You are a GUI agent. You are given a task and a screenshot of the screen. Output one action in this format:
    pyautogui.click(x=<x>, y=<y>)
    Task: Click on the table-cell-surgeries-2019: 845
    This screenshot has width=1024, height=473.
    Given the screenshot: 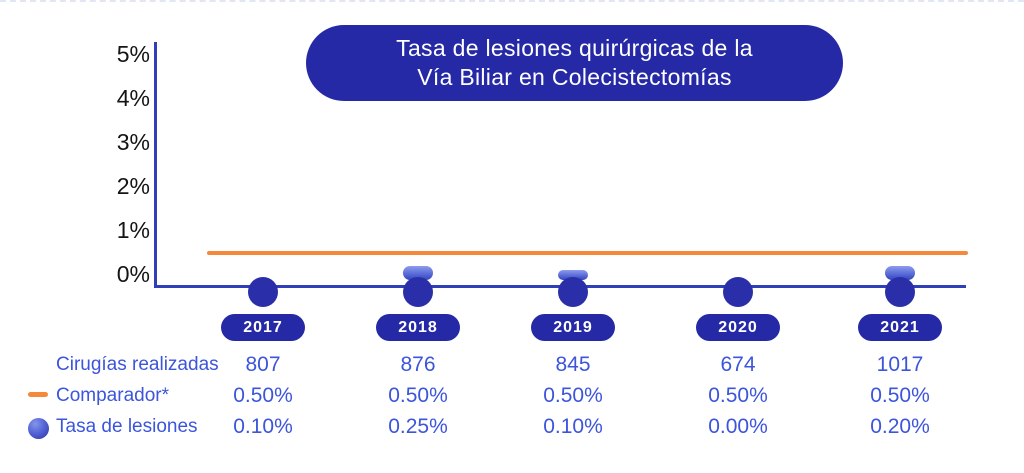 What is the action you would take?
    pyautogui.click(x=573, y=364)
    